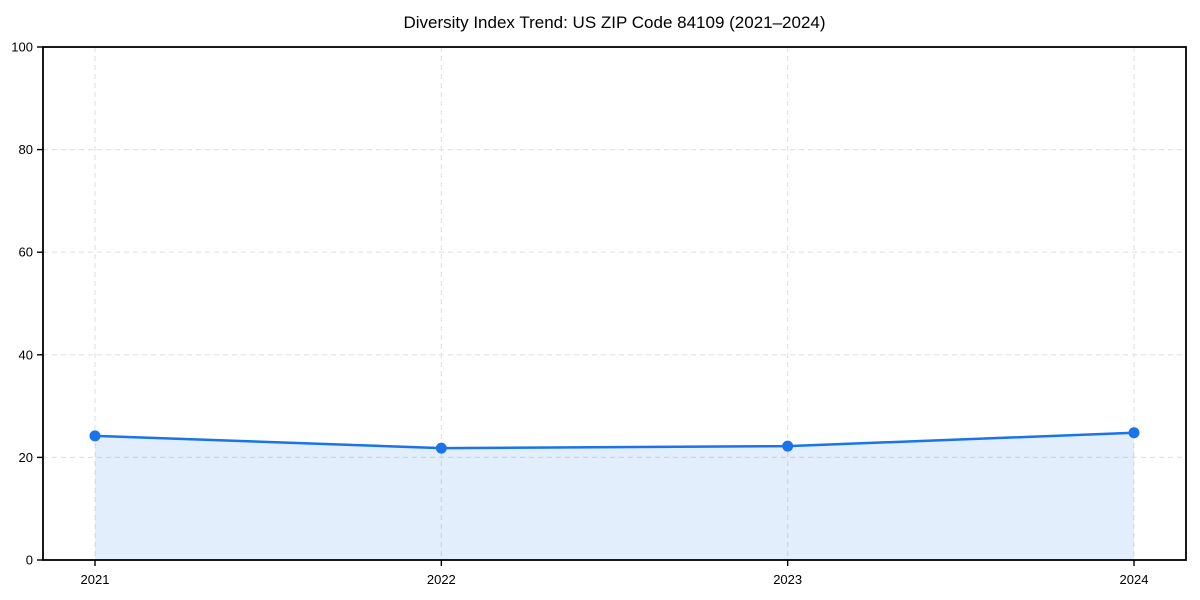  Describe the element at coordinates (26, 149) in the screenshot. I see `y-tick-label: 80` at that location.